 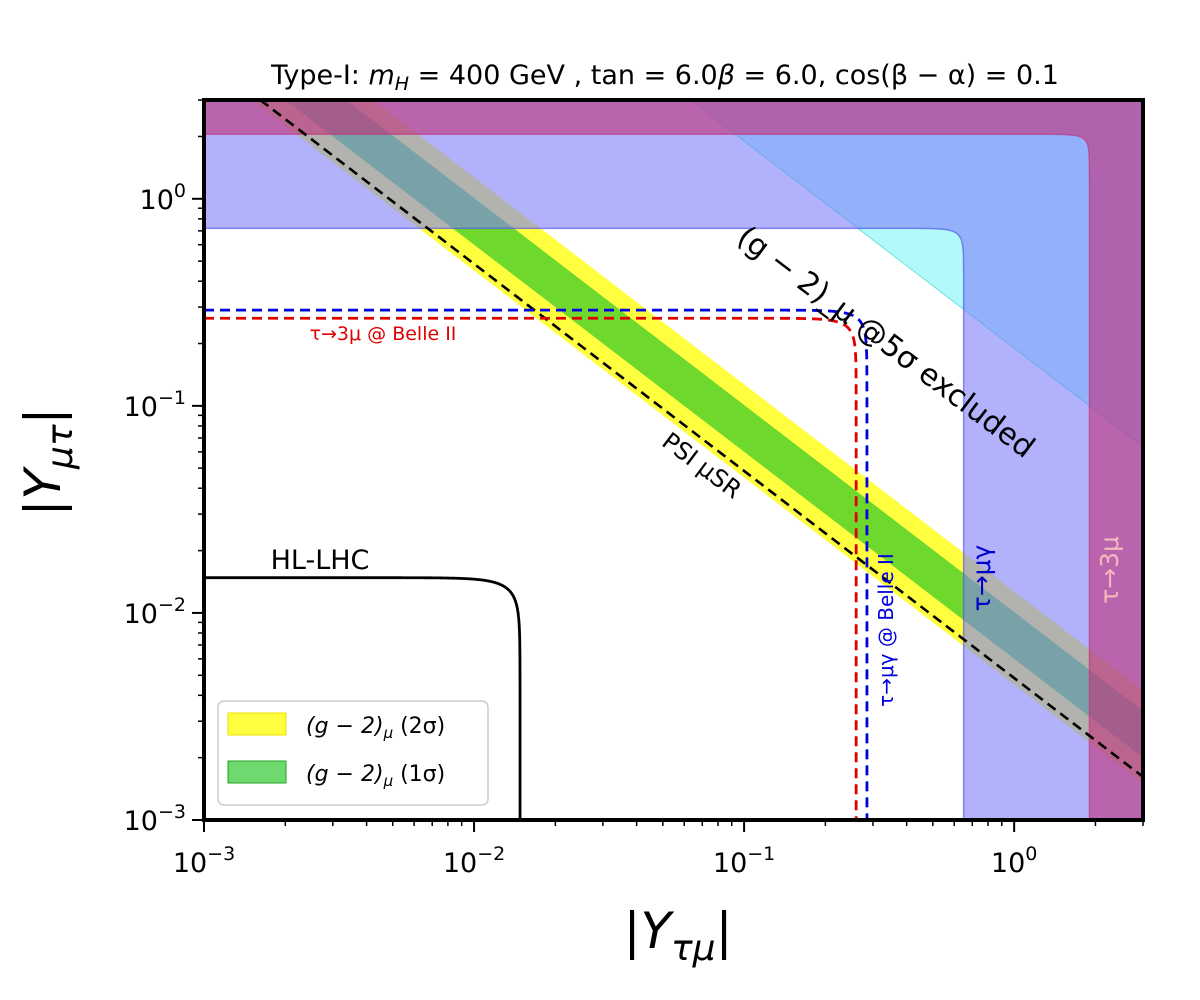 I want to click on annotation-tau-3mu: τ→3μ, so click(x=1109, y=570).